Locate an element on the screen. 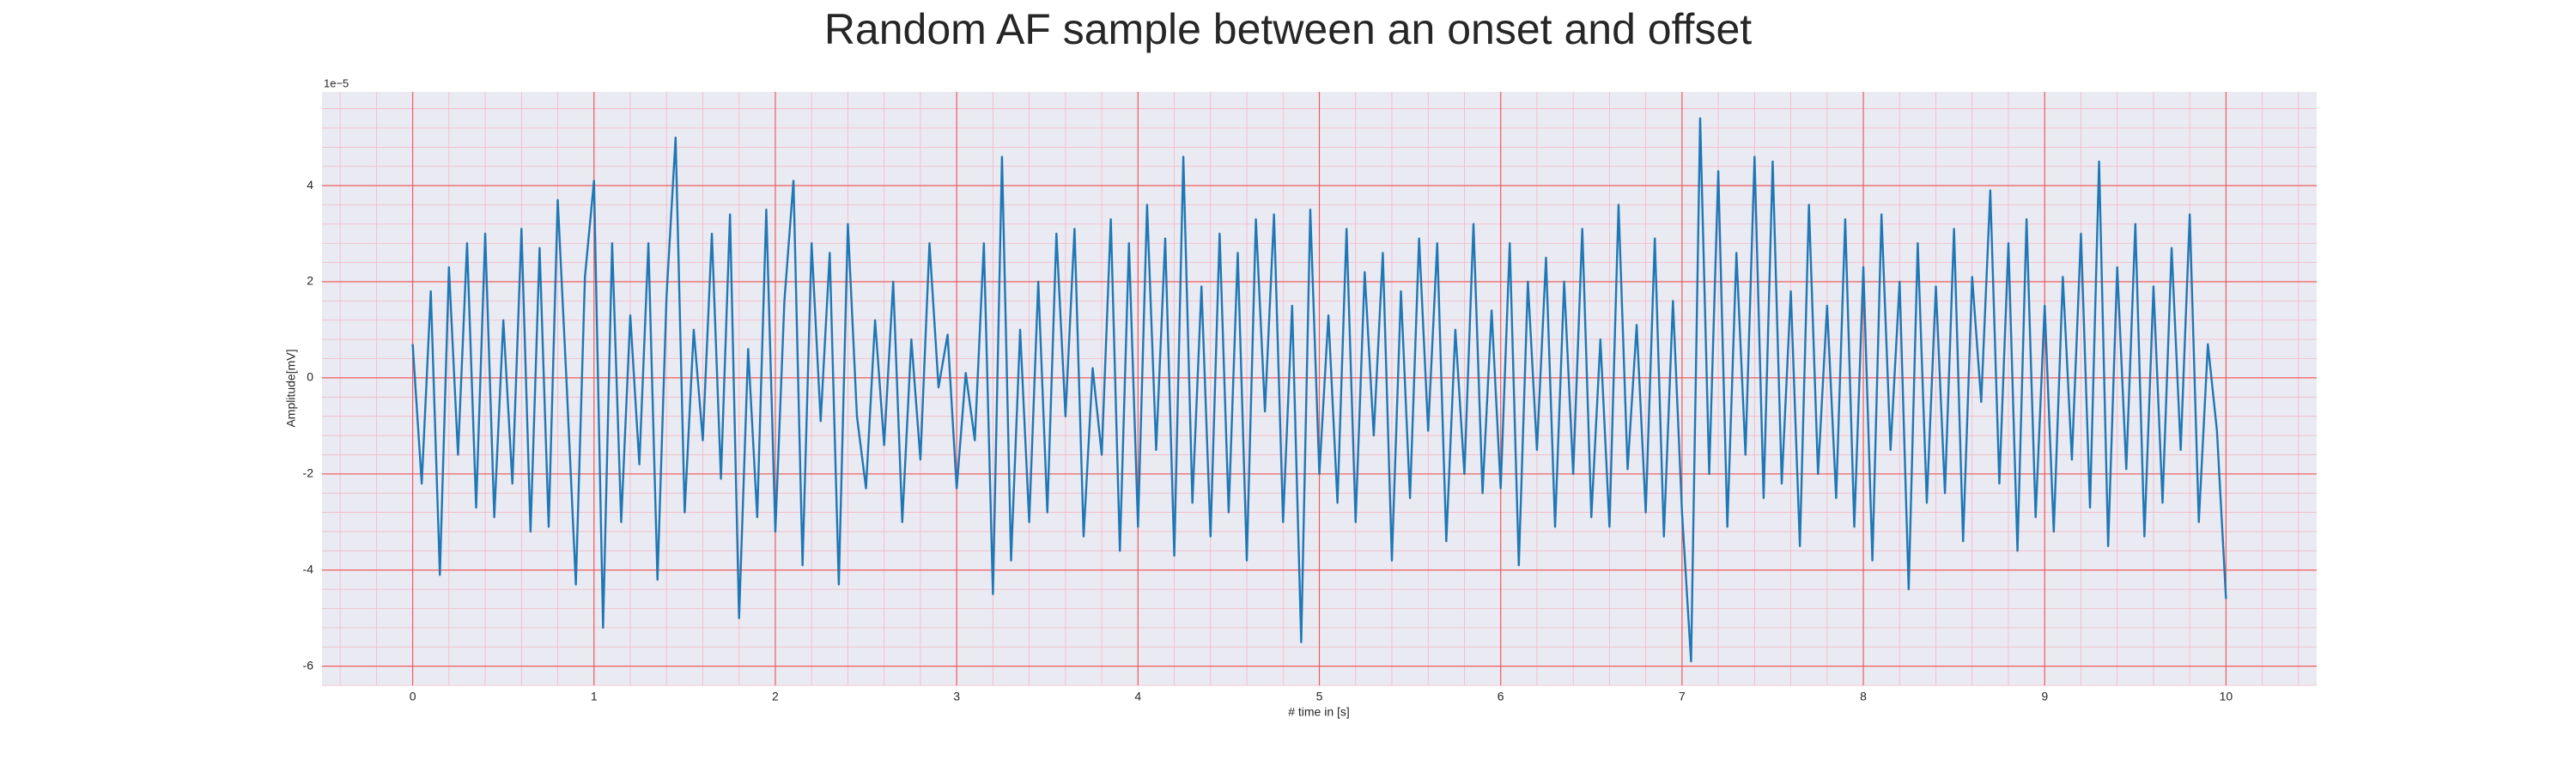 The width and height of the screenshot is (2576, 773). y-tick-label: -6 is located at coordinates (308, 665).